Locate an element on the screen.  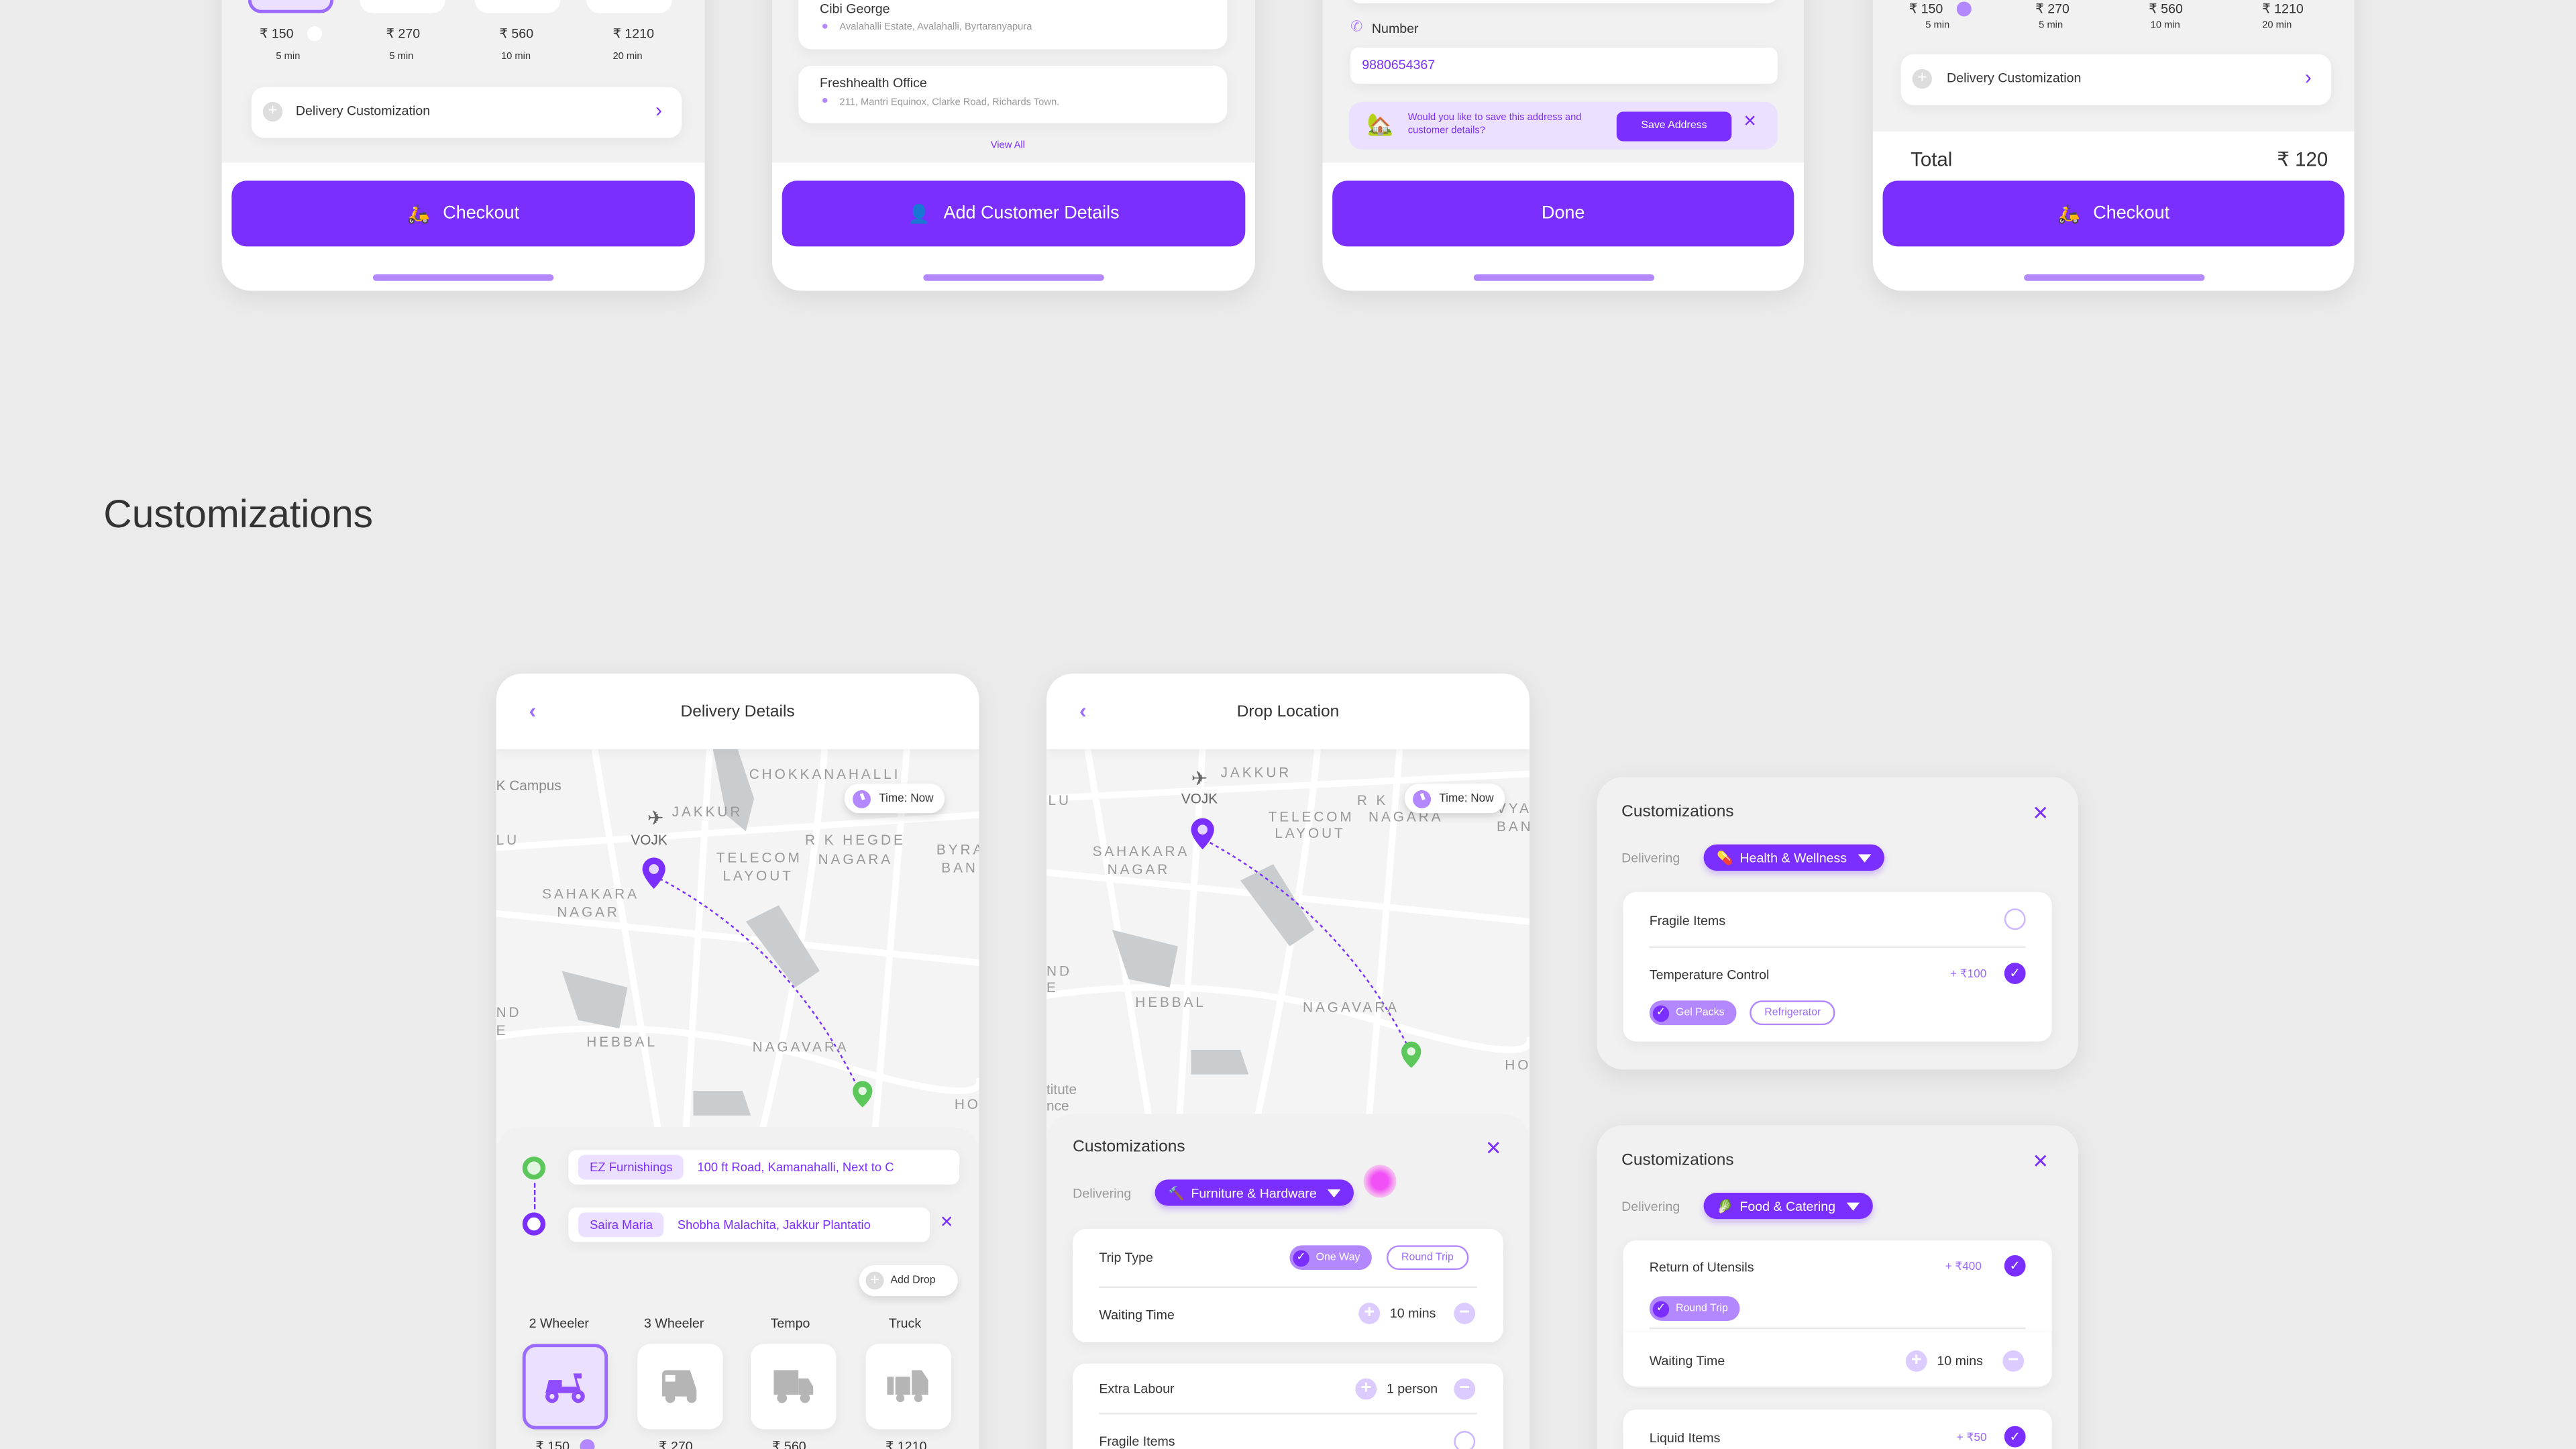
house-icon: 🏡 is located at coordinates (1380, 124).